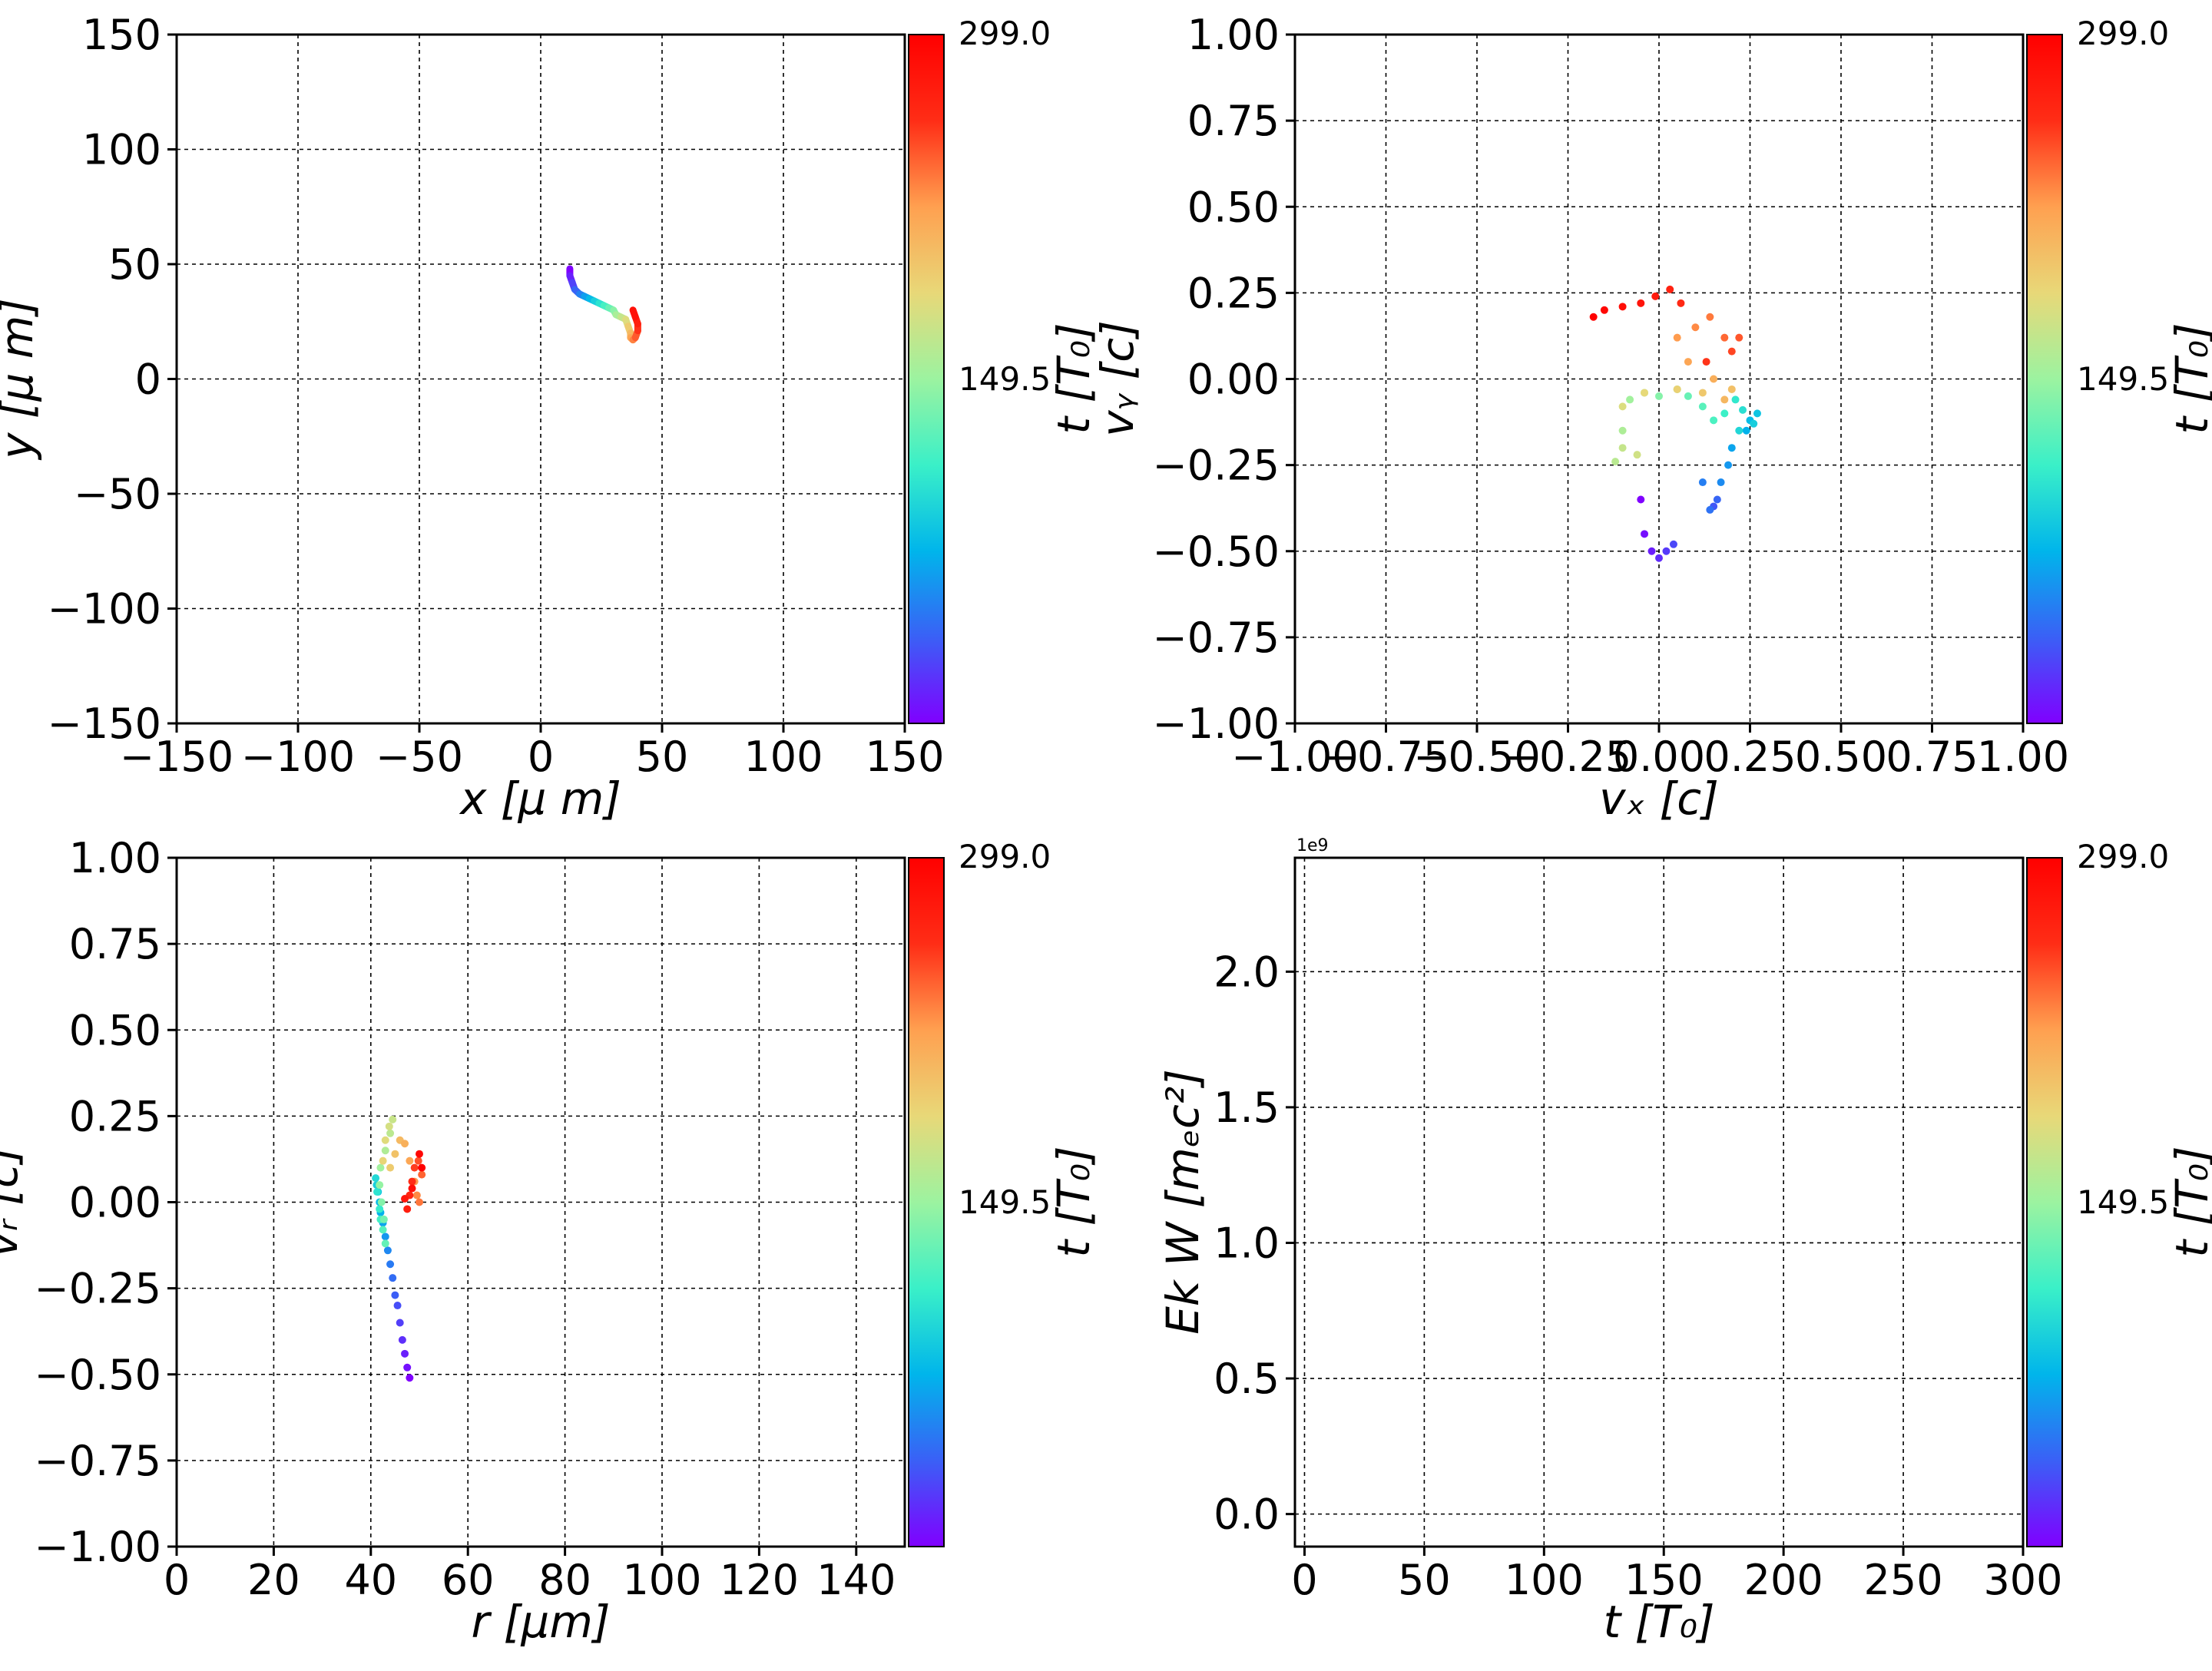  Describe the element at coordinates (176, 757) in the screenshot. I see `pos-xtick-label: −150` at that location.